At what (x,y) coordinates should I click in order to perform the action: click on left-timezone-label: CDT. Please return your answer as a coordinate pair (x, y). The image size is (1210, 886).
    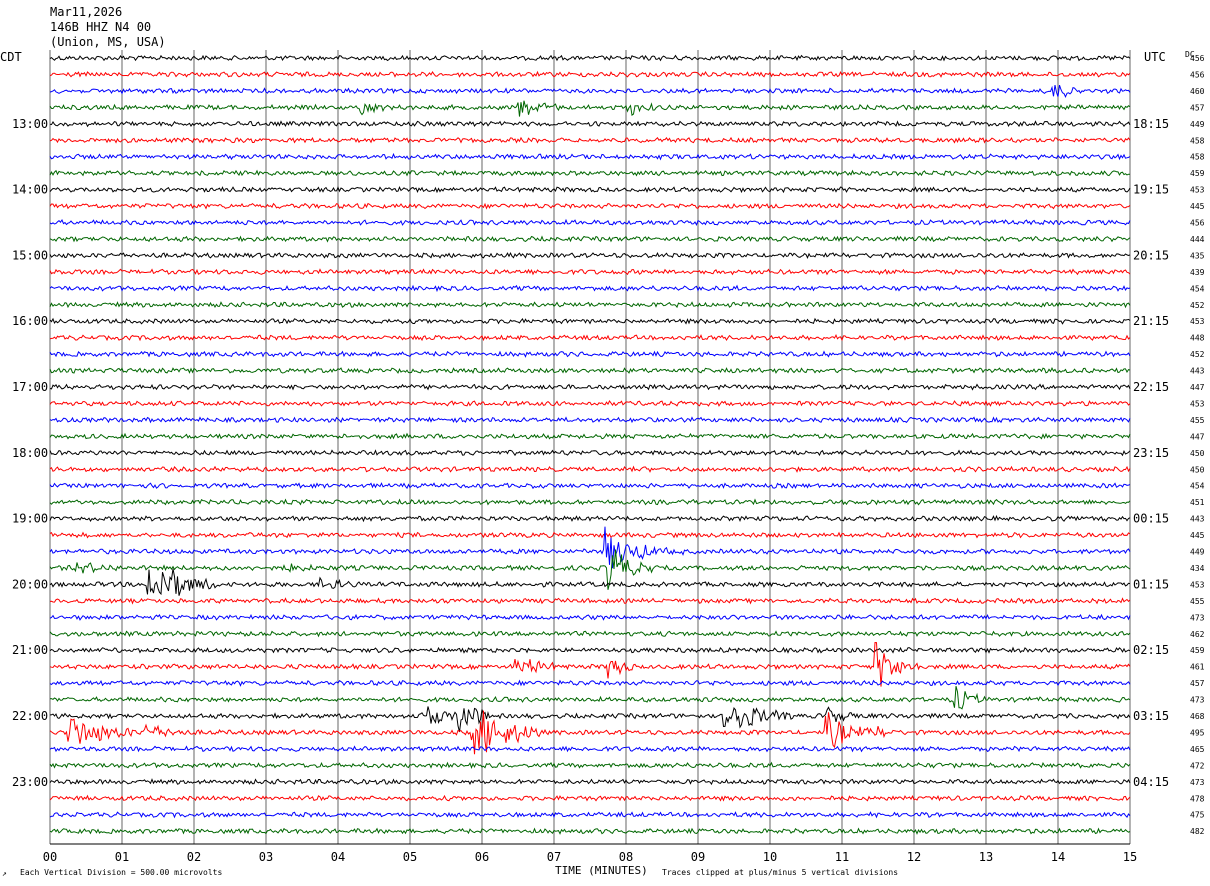
    Looking at the image, I should click on (11, 57).